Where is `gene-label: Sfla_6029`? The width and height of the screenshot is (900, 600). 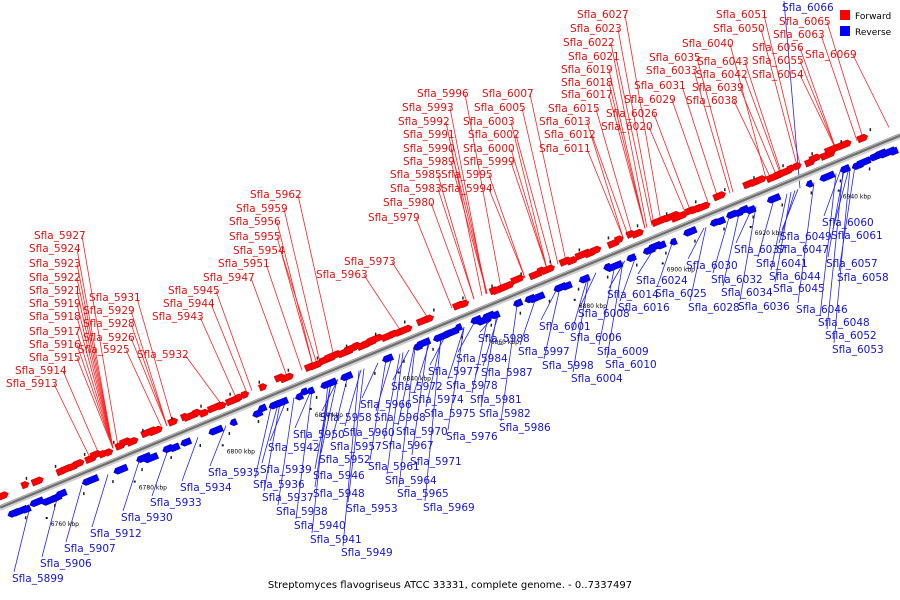 gene-label: Sfla_6029 is located at coordinates (650, 100).